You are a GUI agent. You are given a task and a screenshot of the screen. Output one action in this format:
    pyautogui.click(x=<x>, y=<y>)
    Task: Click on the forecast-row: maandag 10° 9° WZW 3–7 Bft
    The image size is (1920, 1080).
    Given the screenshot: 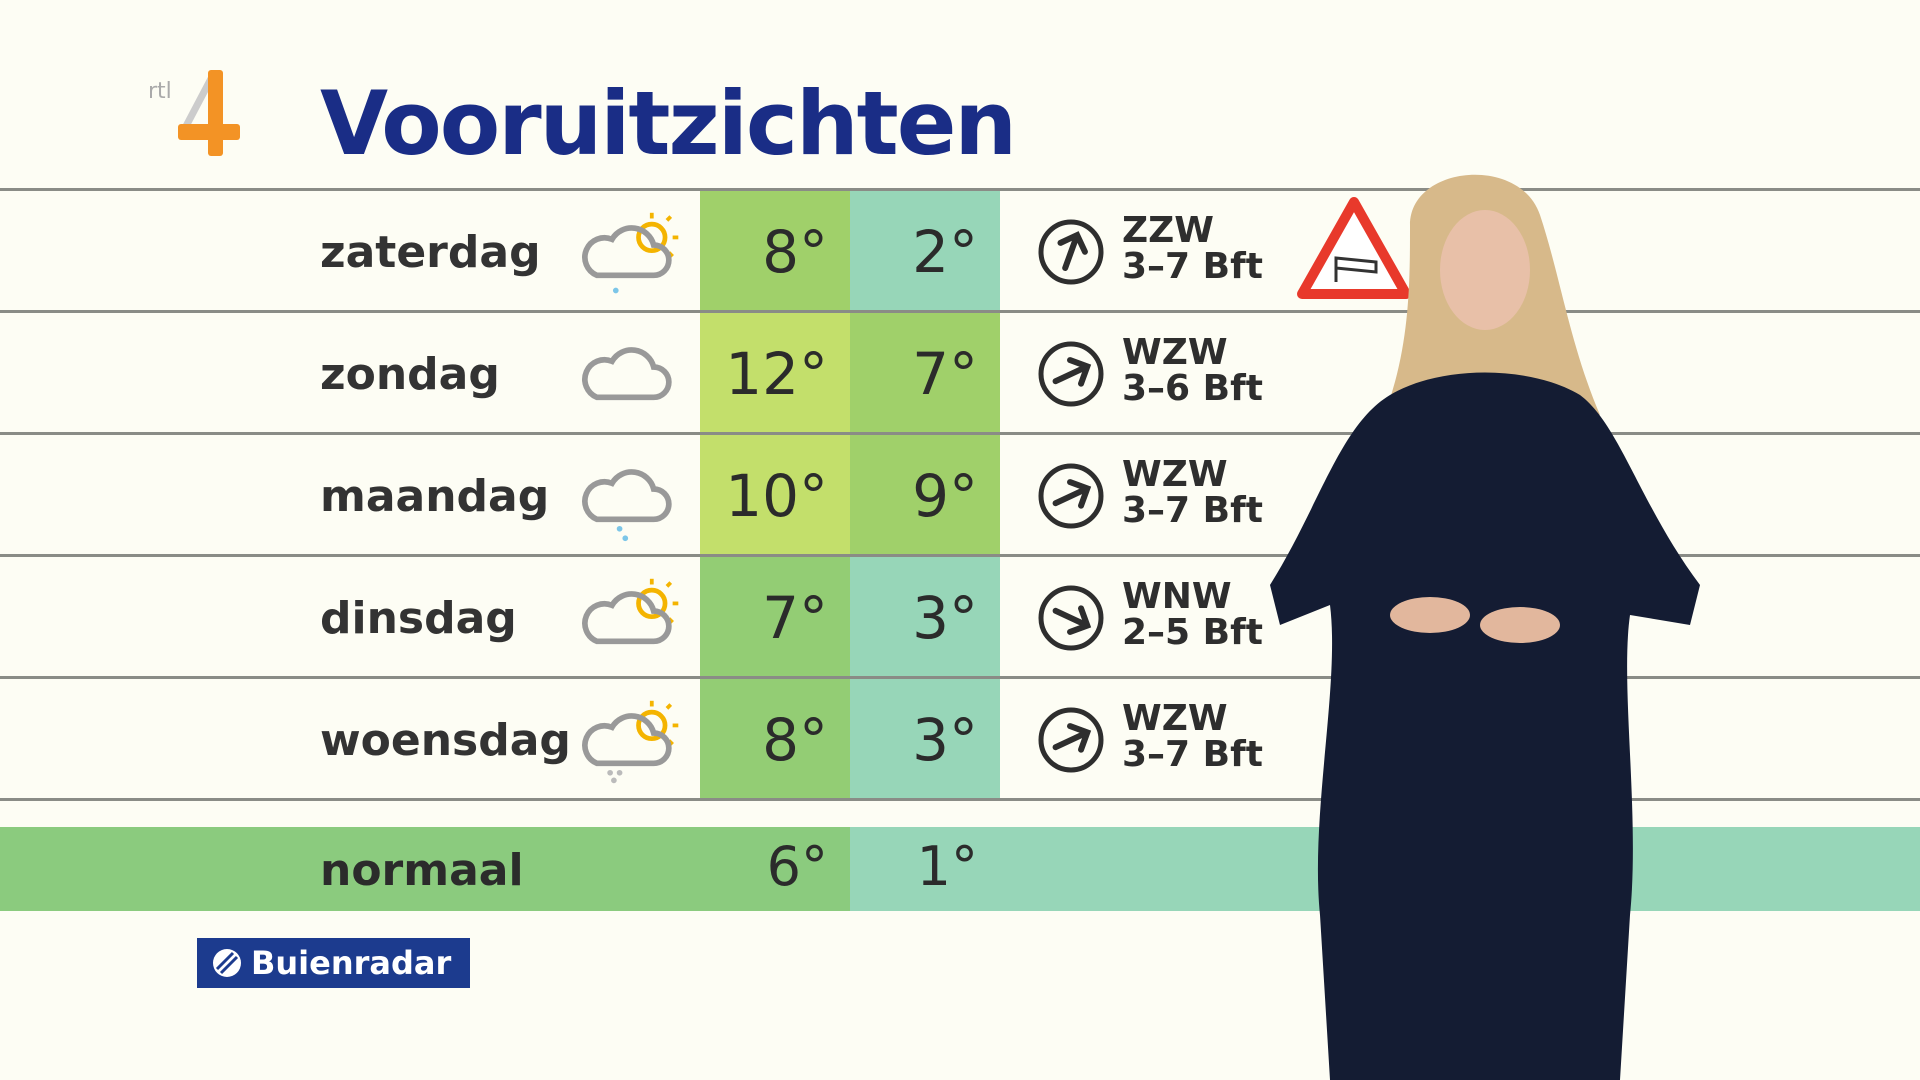 What is the action you would take?
    pyautogui.click(x=960, y=494)
    